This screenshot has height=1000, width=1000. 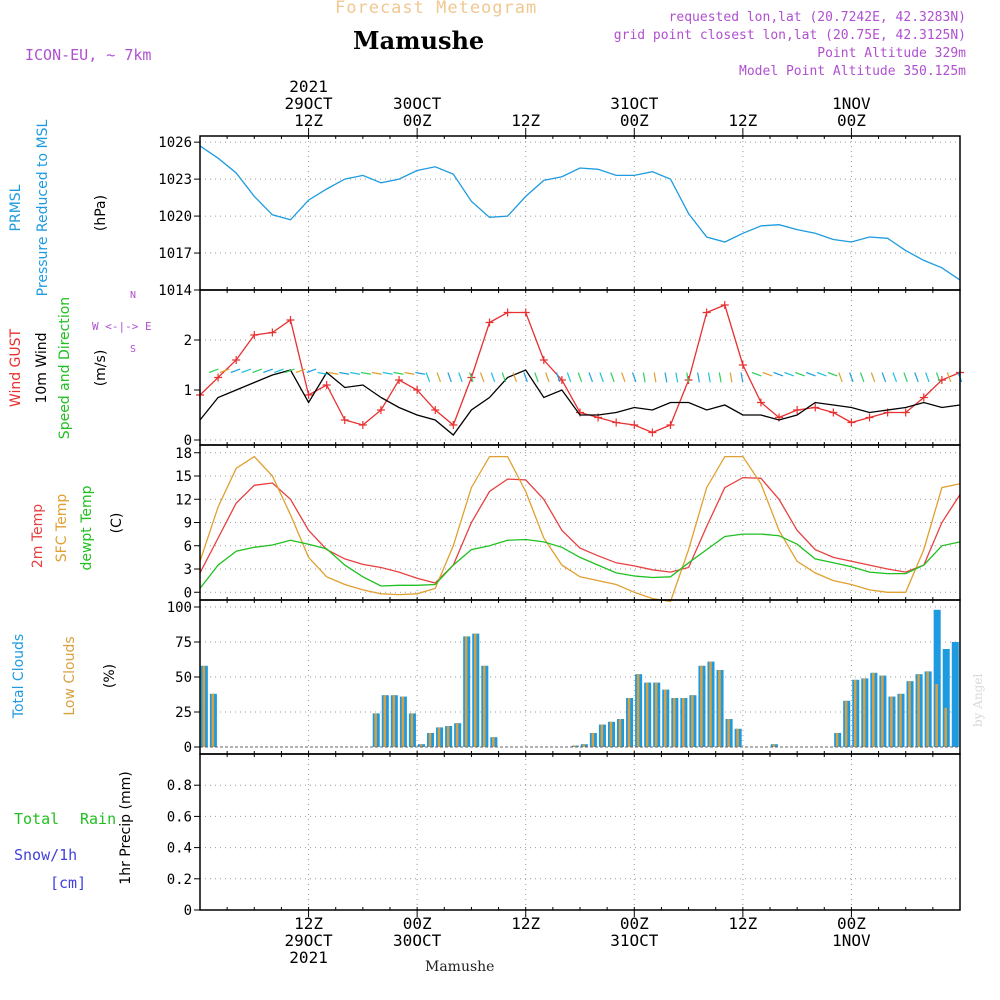 I want to click on precipitation-panel-frame, so click(x=580, y=832).